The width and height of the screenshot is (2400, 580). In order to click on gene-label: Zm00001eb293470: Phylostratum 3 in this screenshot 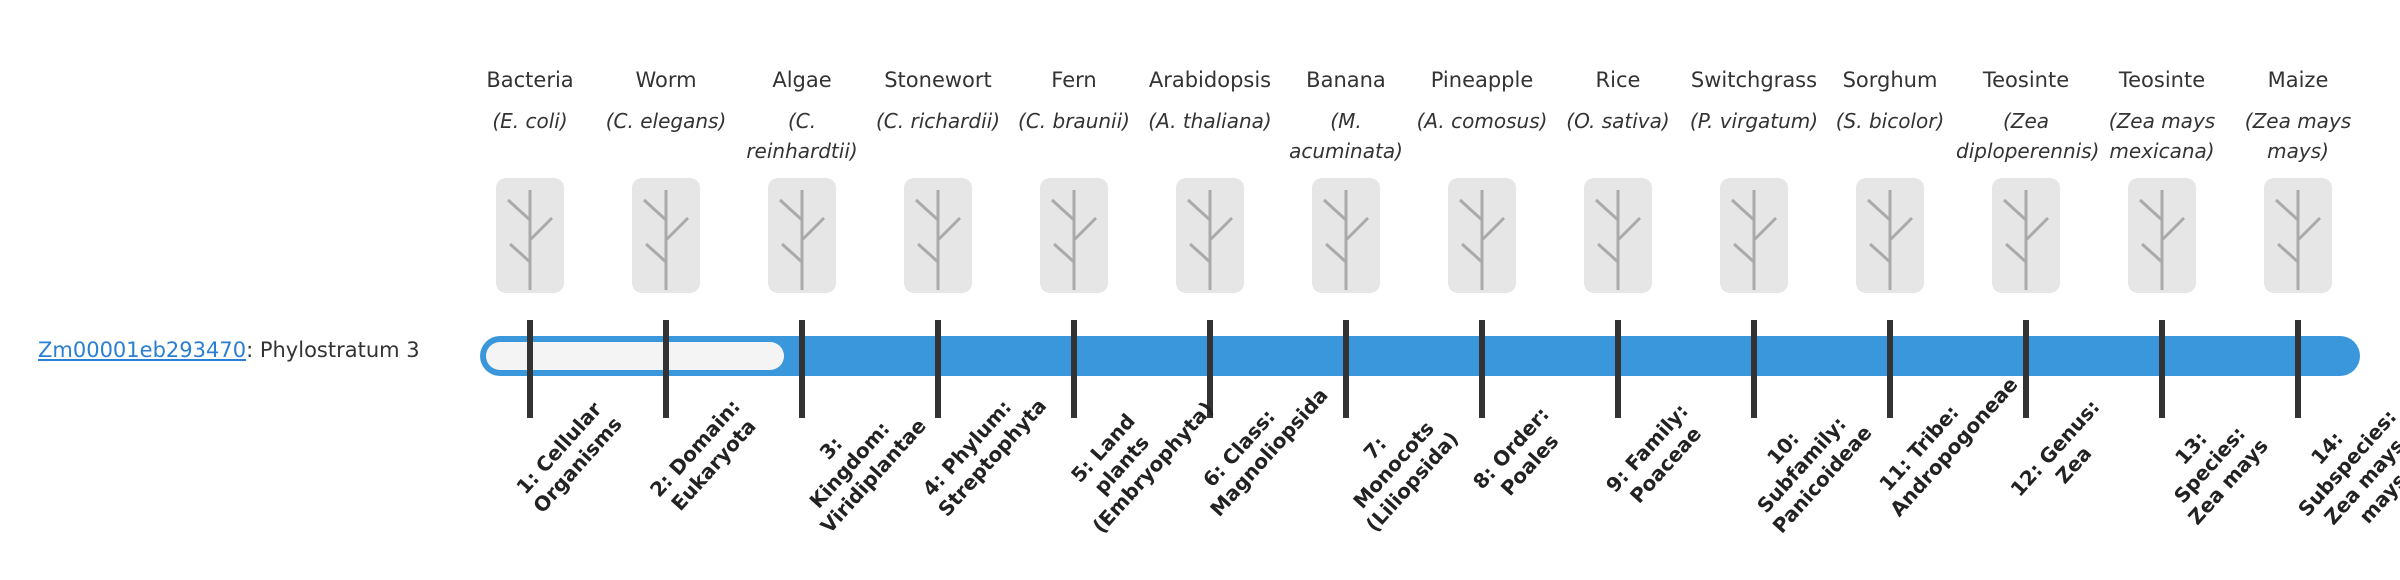, I will do `click(229, 350)`.